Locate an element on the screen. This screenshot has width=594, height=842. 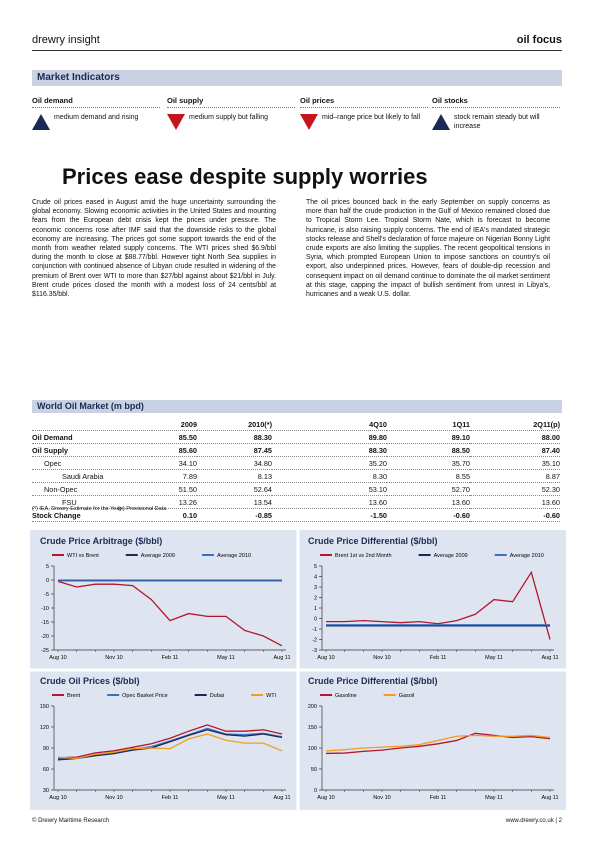
section: oil focus is located at coordinates (539, 40).